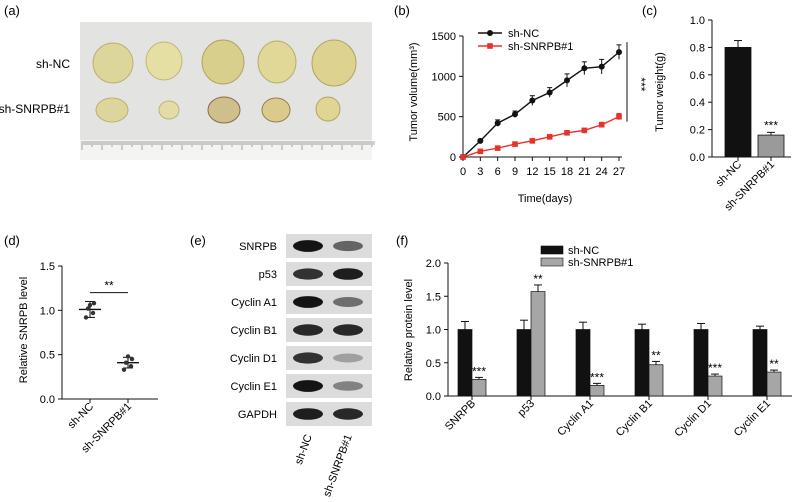  What do you see at coordinates (47, 356) in the screenshot?
I see `chart-d-y-tick-label: 0.5` at bounding box center [47, 356].